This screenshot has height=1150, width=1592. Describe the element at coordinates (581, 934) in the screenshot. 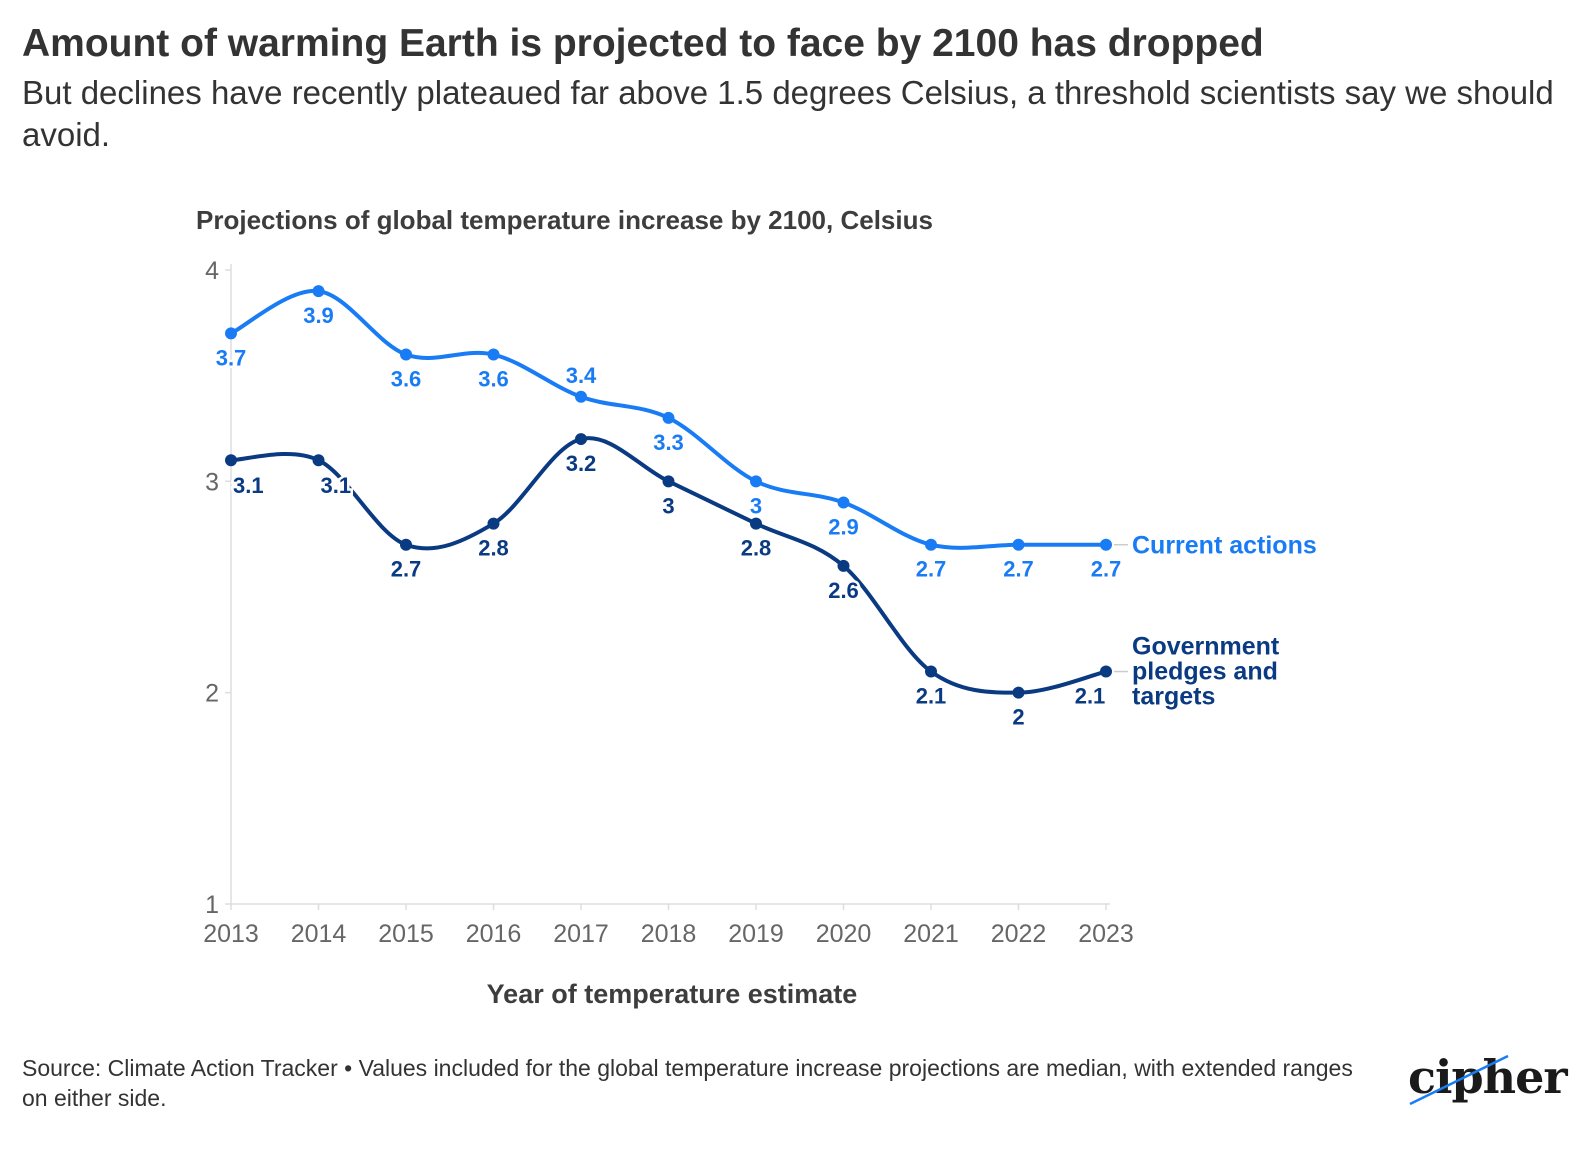

I see `x-tick-label: 2017` at that location.